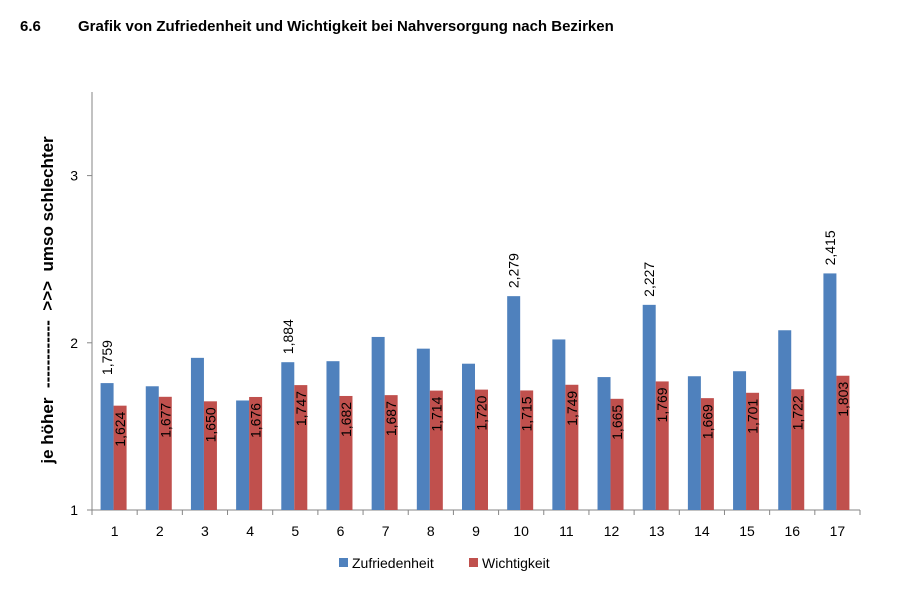 The image size is (900, 592). I want to click on x-tick-label: 5, so click(295, 531).